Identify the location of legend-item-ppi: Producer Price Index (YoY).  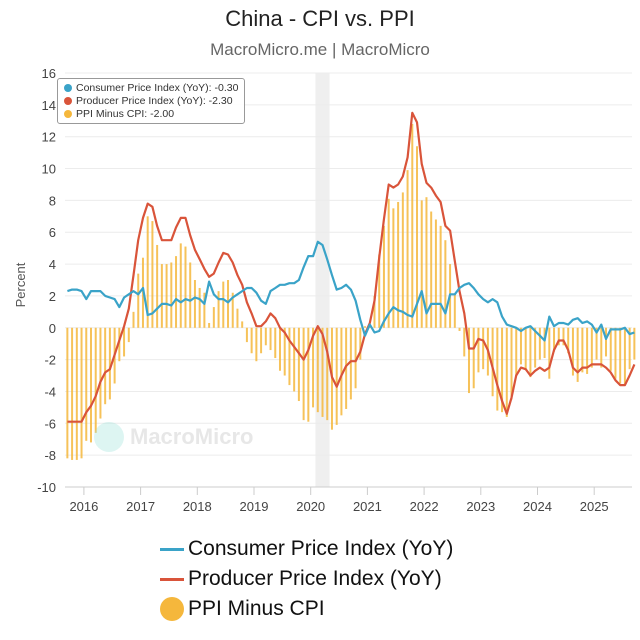
(306, 579).